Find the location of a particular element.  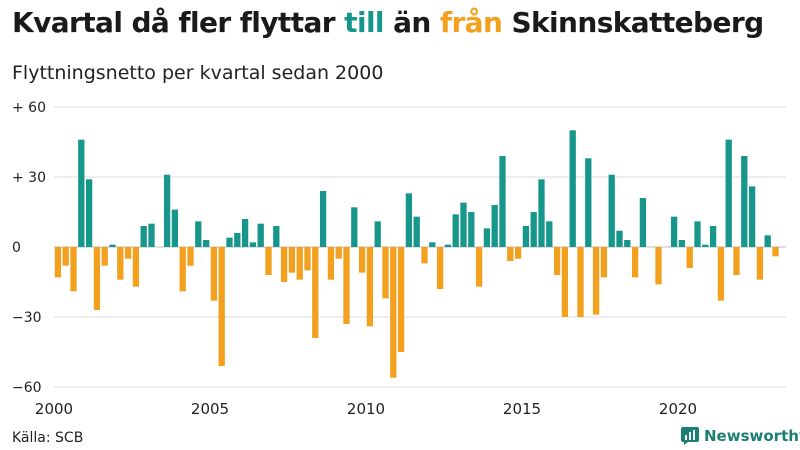

bar-q46 is located at coordinates (416, 231).